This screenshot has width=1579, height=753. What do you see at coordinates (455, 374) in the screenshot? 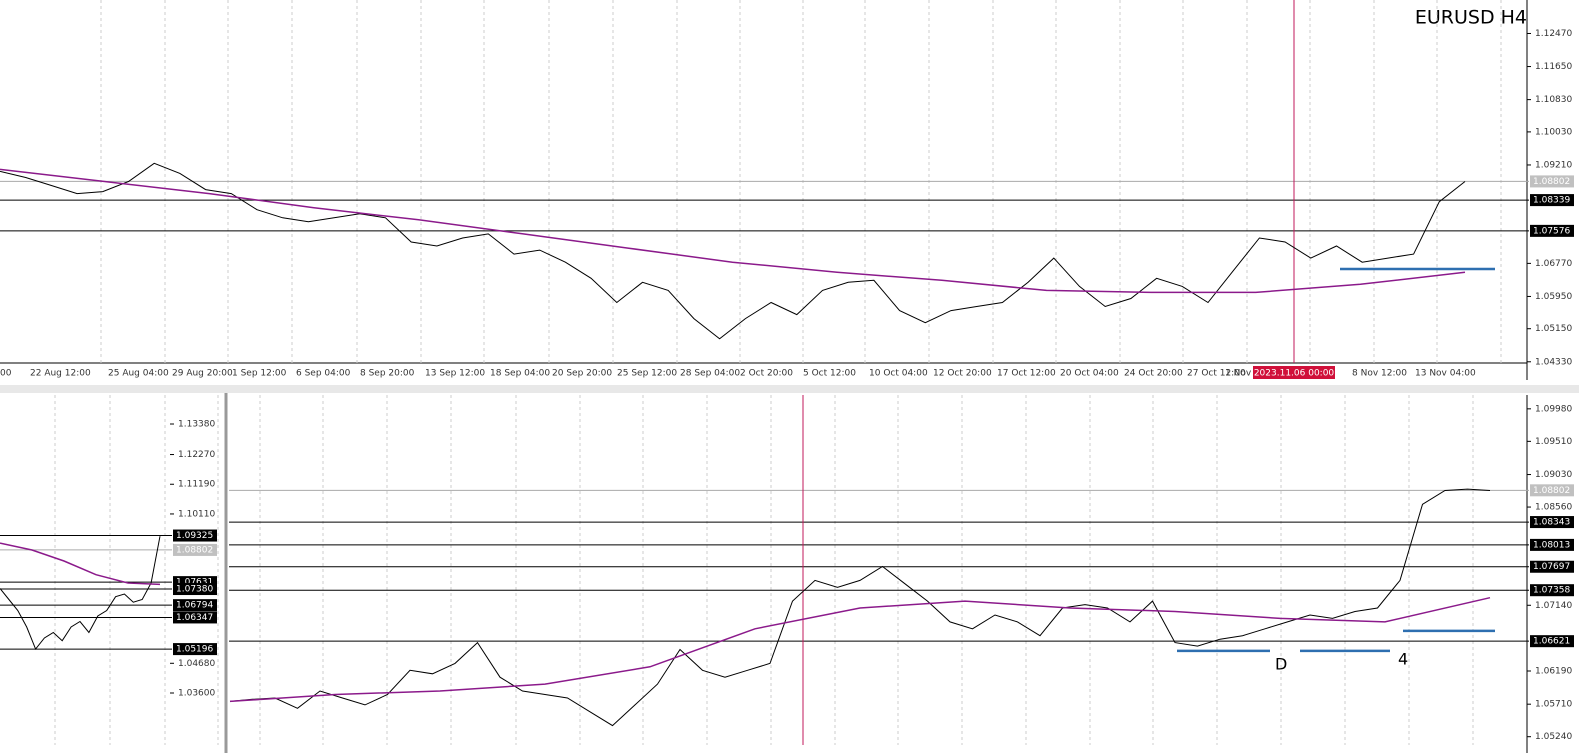
I see `time-label: 13 Sep 12:00` at bounding box center [455, 374].